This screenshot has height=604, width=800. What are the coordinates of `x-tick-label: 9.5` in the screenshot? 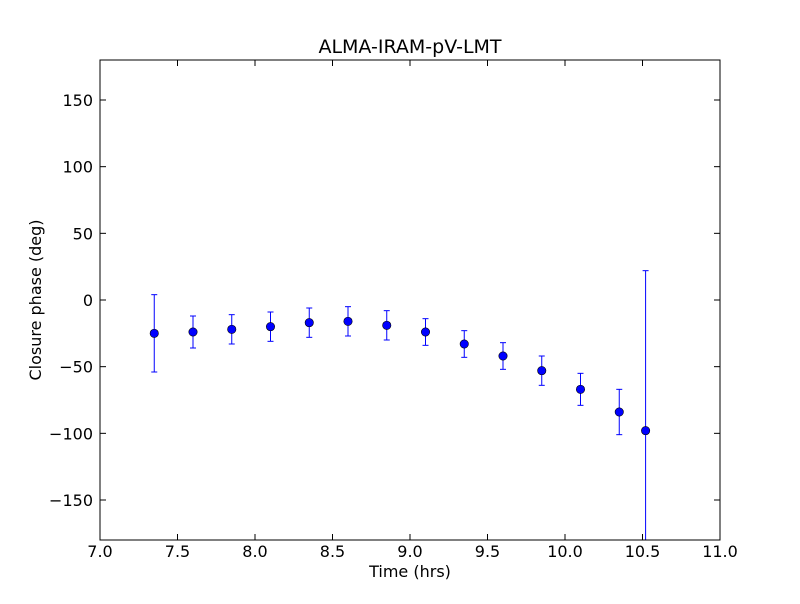 It's located at (487, 551).